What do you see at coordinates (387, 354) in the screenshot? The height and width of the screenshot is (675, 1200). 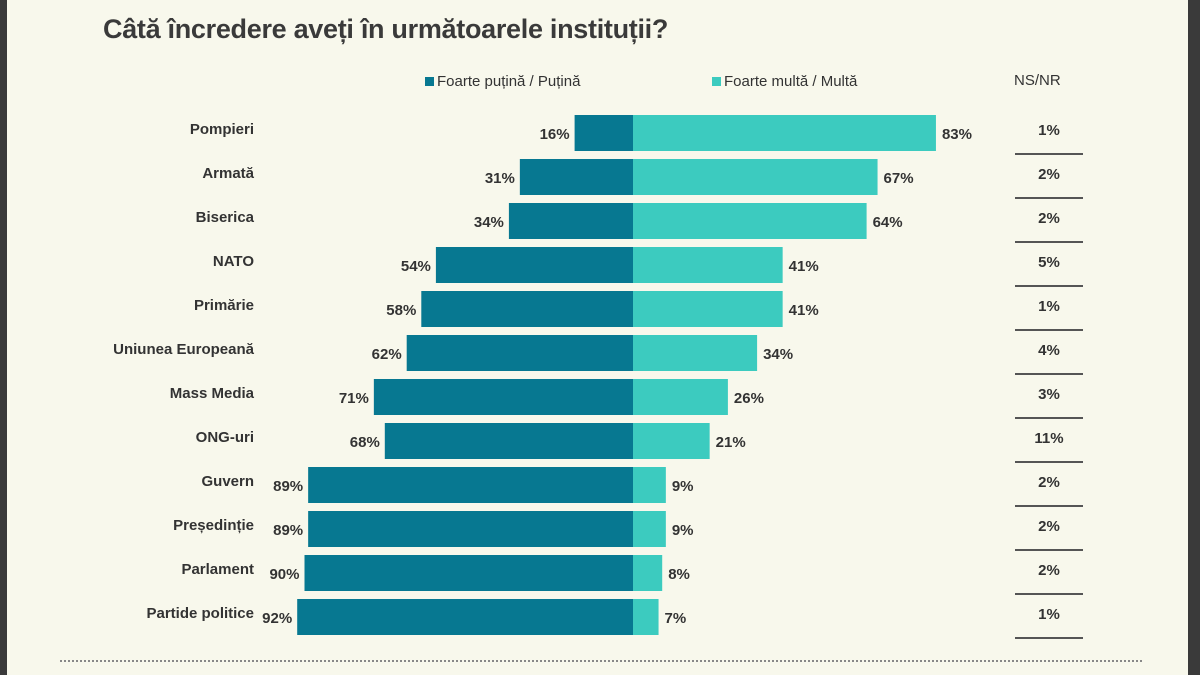 I see `data-label-low: 62%` at bounding box center [387, 354].